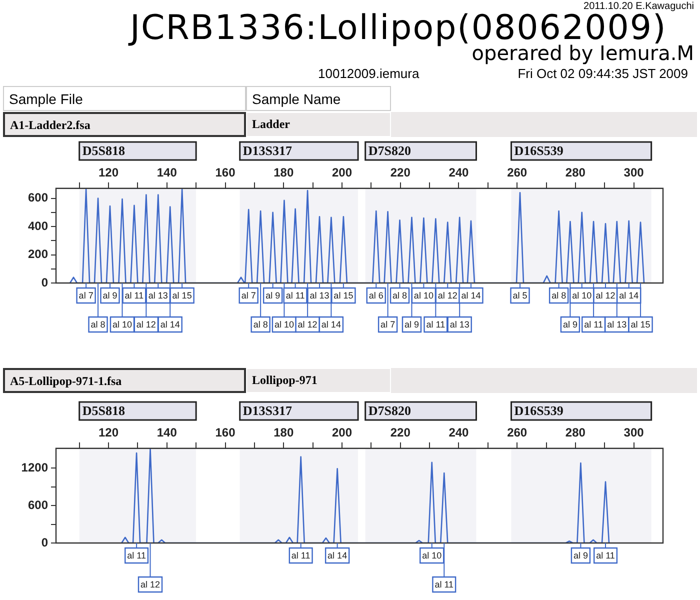 This screenshot has height=600, width=700. What do you see at coordinates (124, 98) in the screenshot?
I see `text: Sample File` at bounding box center [124, 98].